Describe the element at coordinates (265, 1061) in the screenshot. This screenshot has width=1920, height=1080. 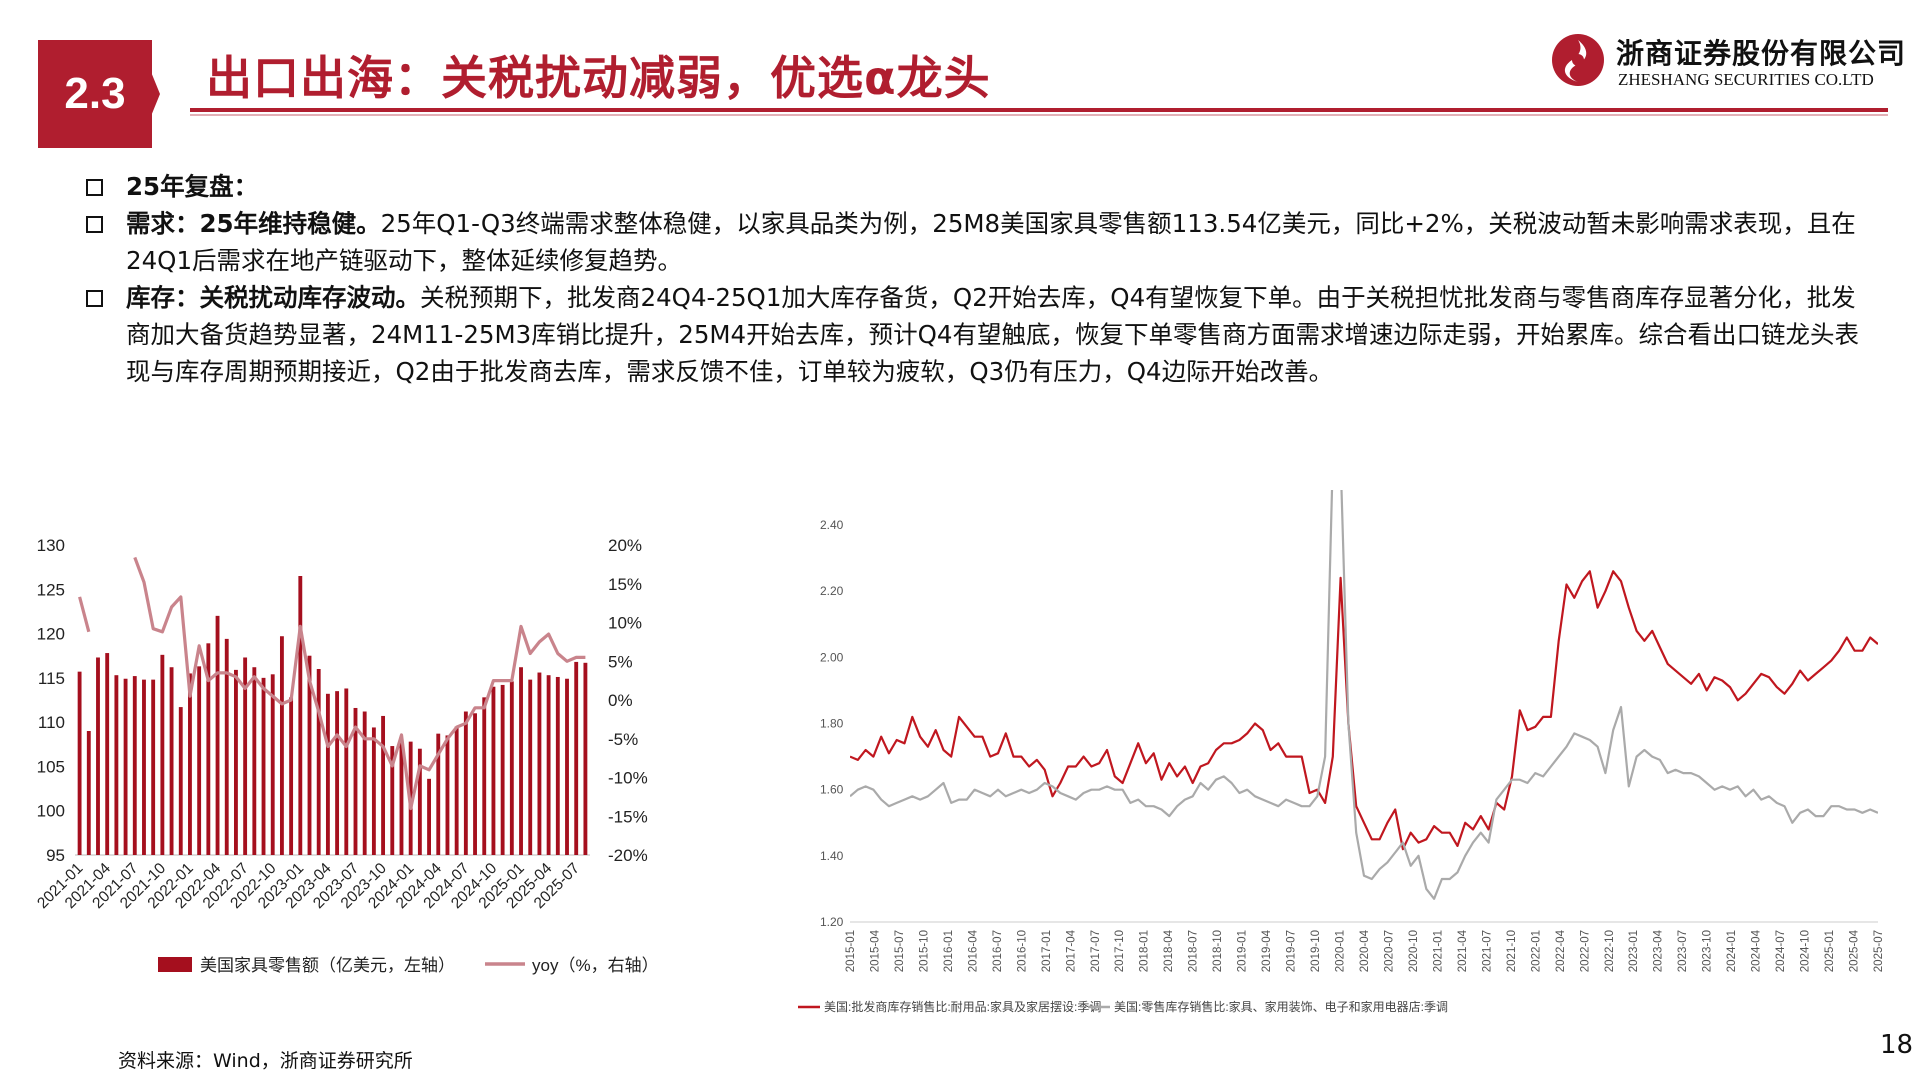
I see `source-note: 资料来源：Wind，浙商证券研究所` at that location.